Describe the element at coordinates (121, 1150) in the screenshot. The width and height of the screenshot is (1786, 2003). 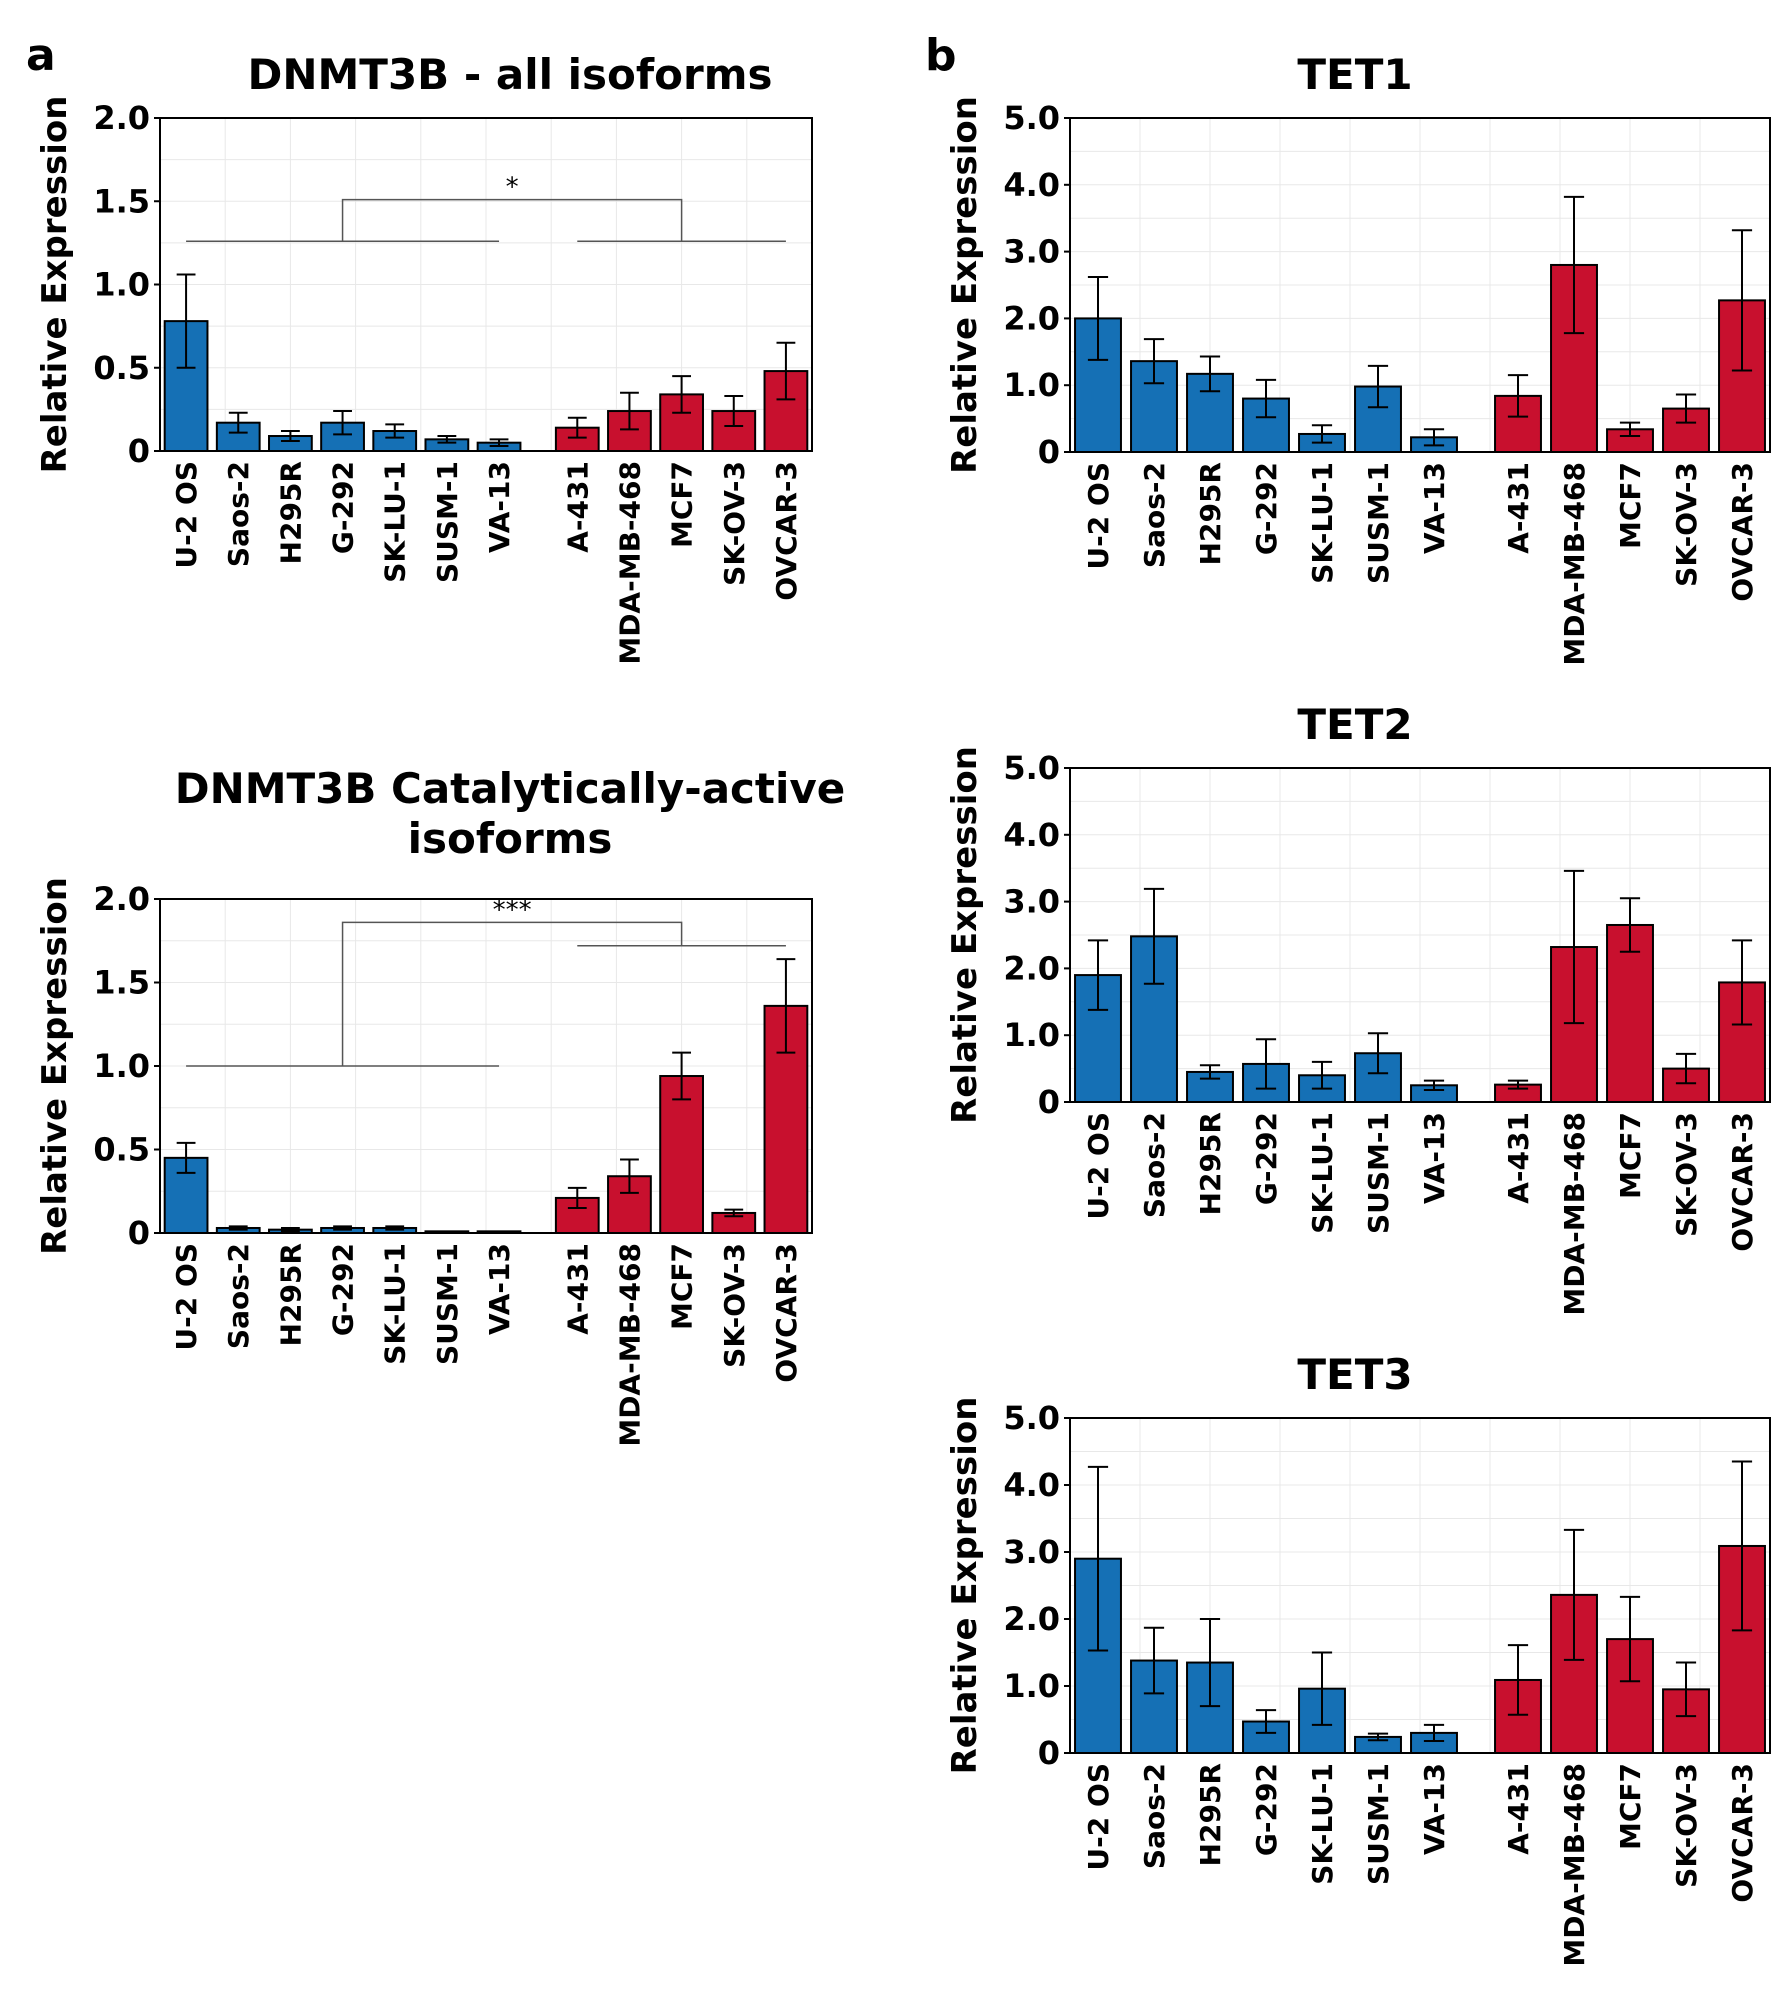
I see `y-tick-label: 0.5` at that location.